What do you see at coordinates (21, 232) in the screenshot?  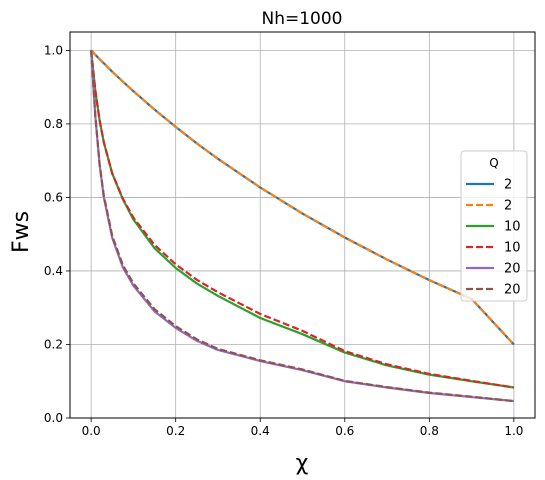 I see `y-axis-label: Fws` at bounding box center [21, 232].